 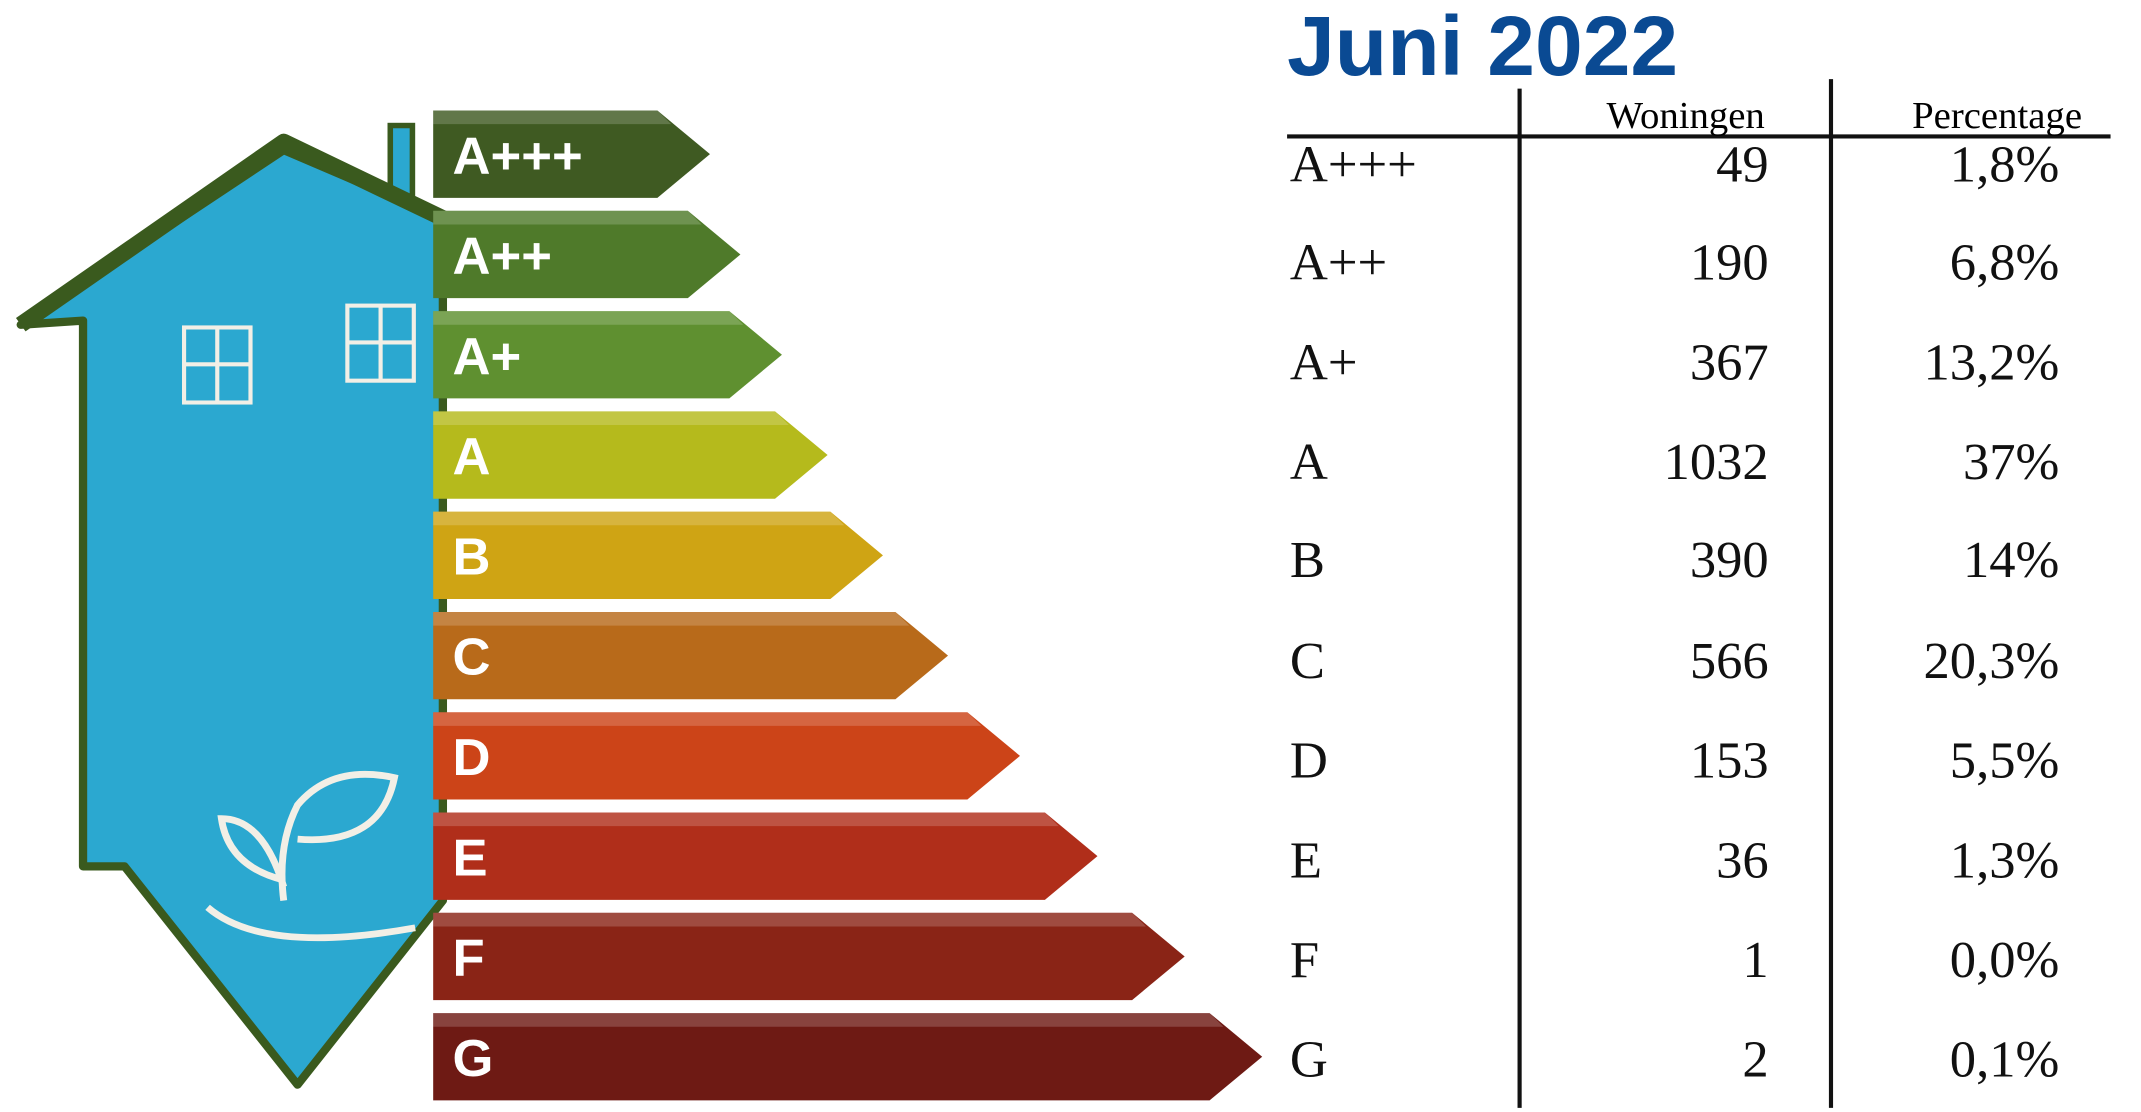 What do you see at coordinates (1729, 263) in the screenshot?
I see `woningen-cell: 190` at bounding box center [1729, 263].